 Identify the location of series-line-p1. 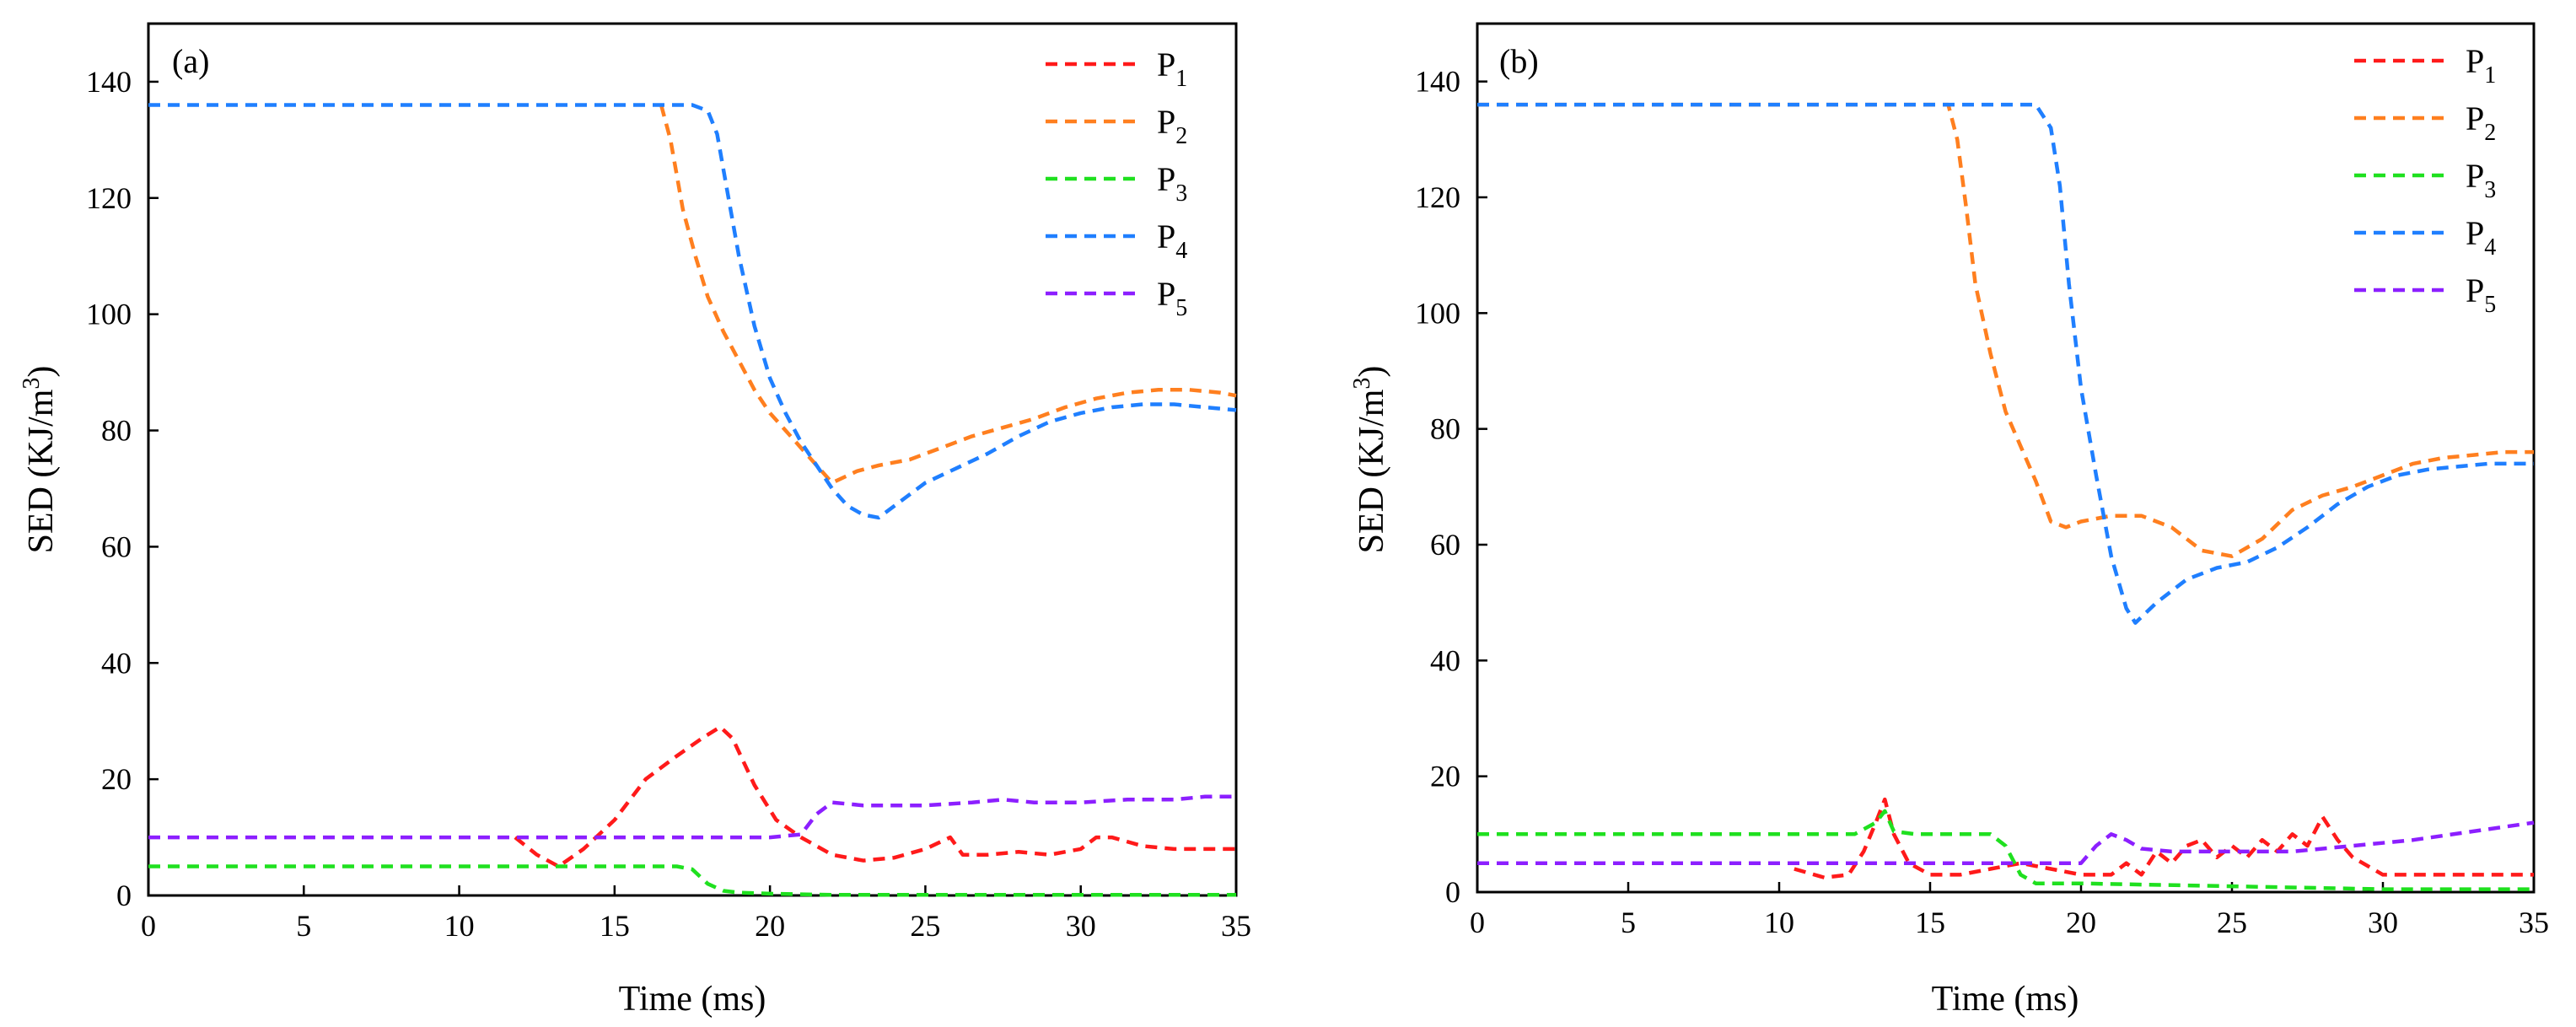
(875, 796).